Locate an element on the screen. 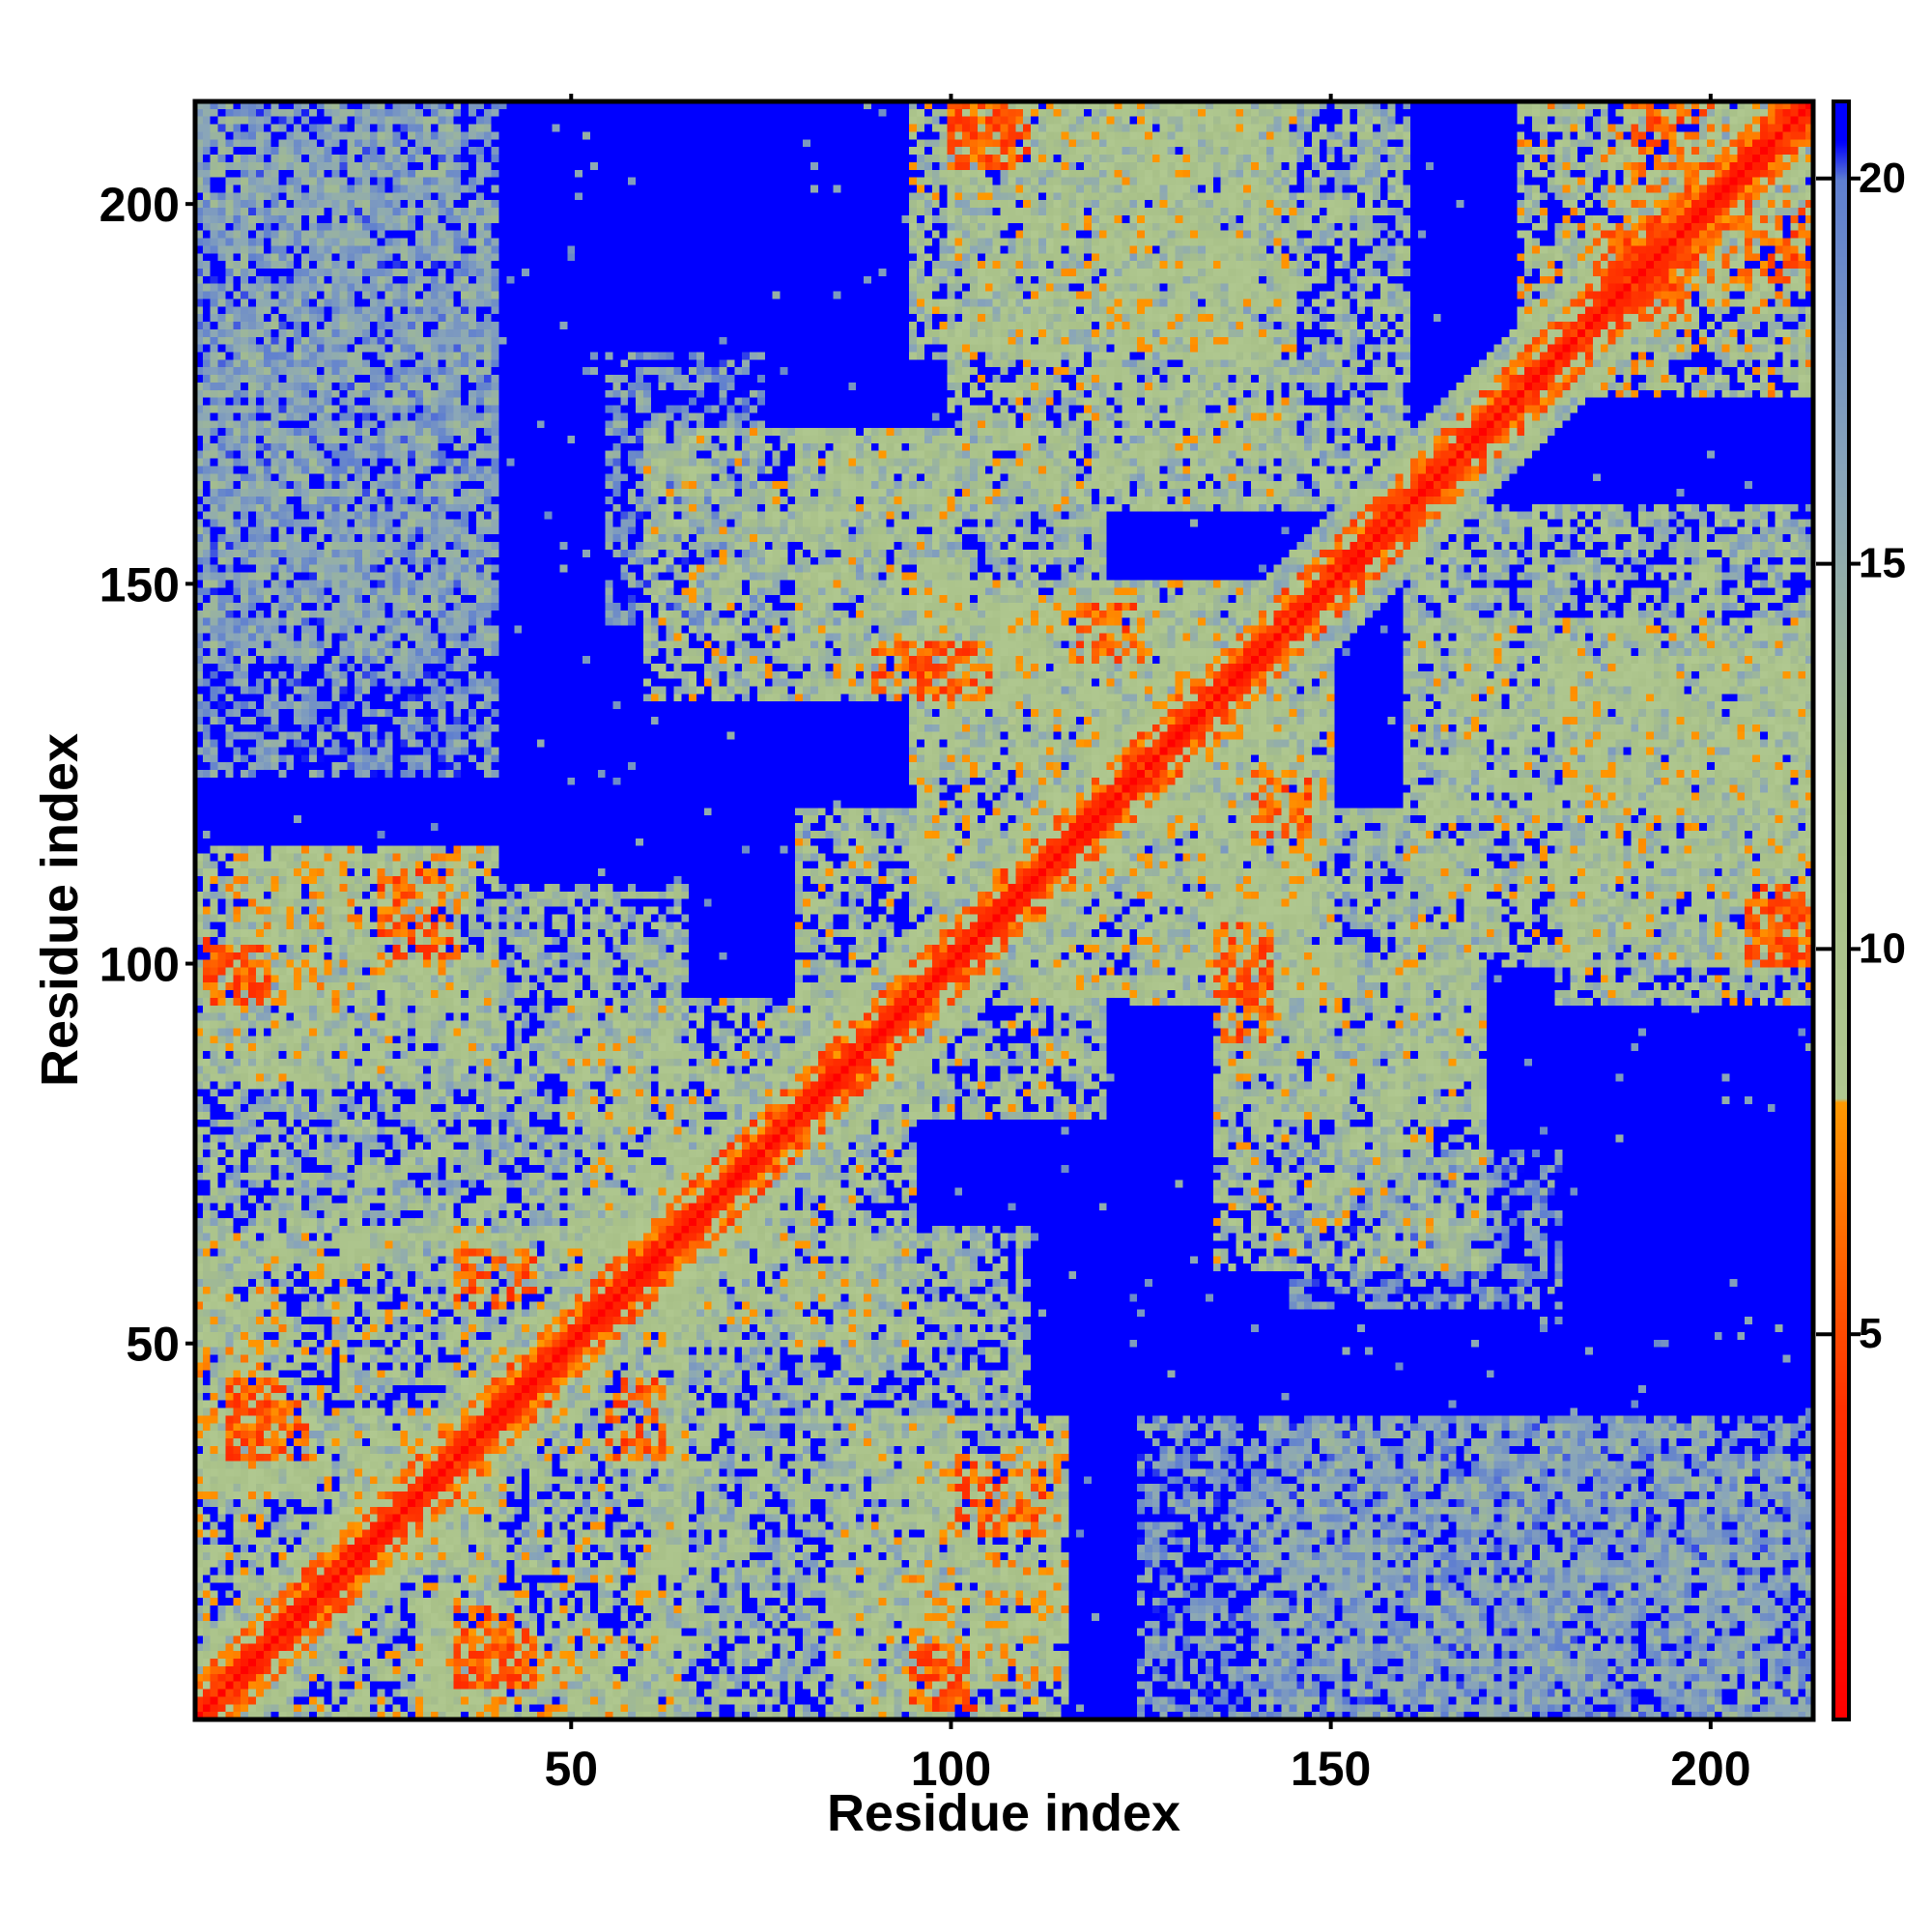 The height and width of the screenshot is (1932, 1932). y-tick-label: 150 is located at coordinates (139, 584).